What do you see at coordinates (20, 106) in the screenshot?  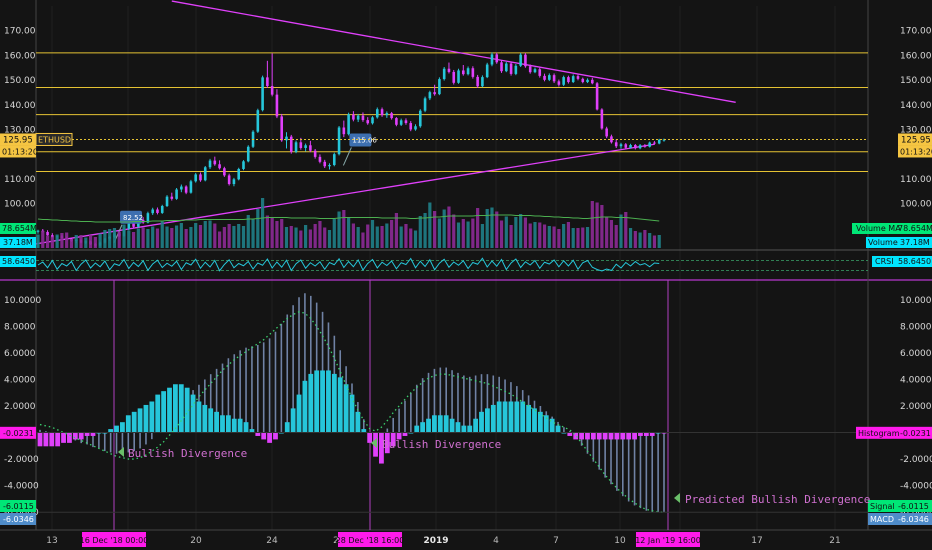 I see `price-tick-left-5: 140.00` at bounding box center [20, 106].